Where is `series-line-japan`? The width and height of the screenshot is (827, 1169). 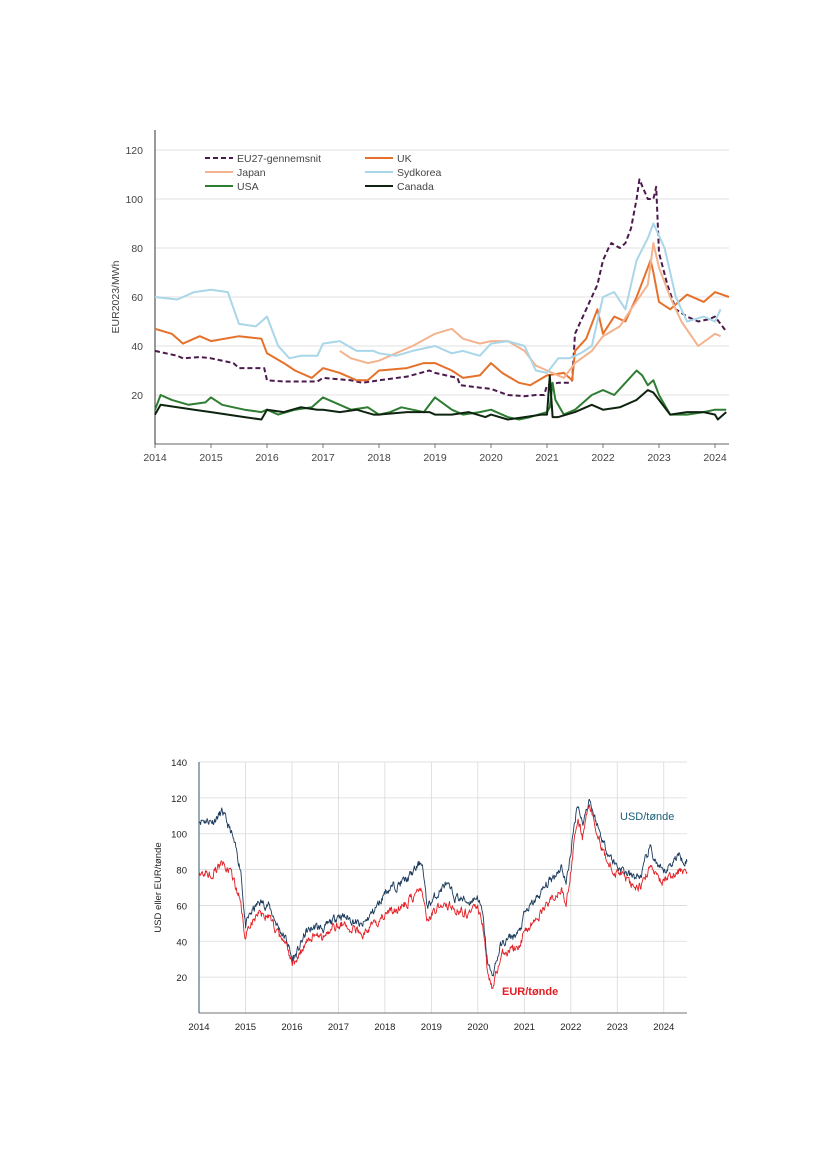 series-line-japan is located at coordinates (530, 310).